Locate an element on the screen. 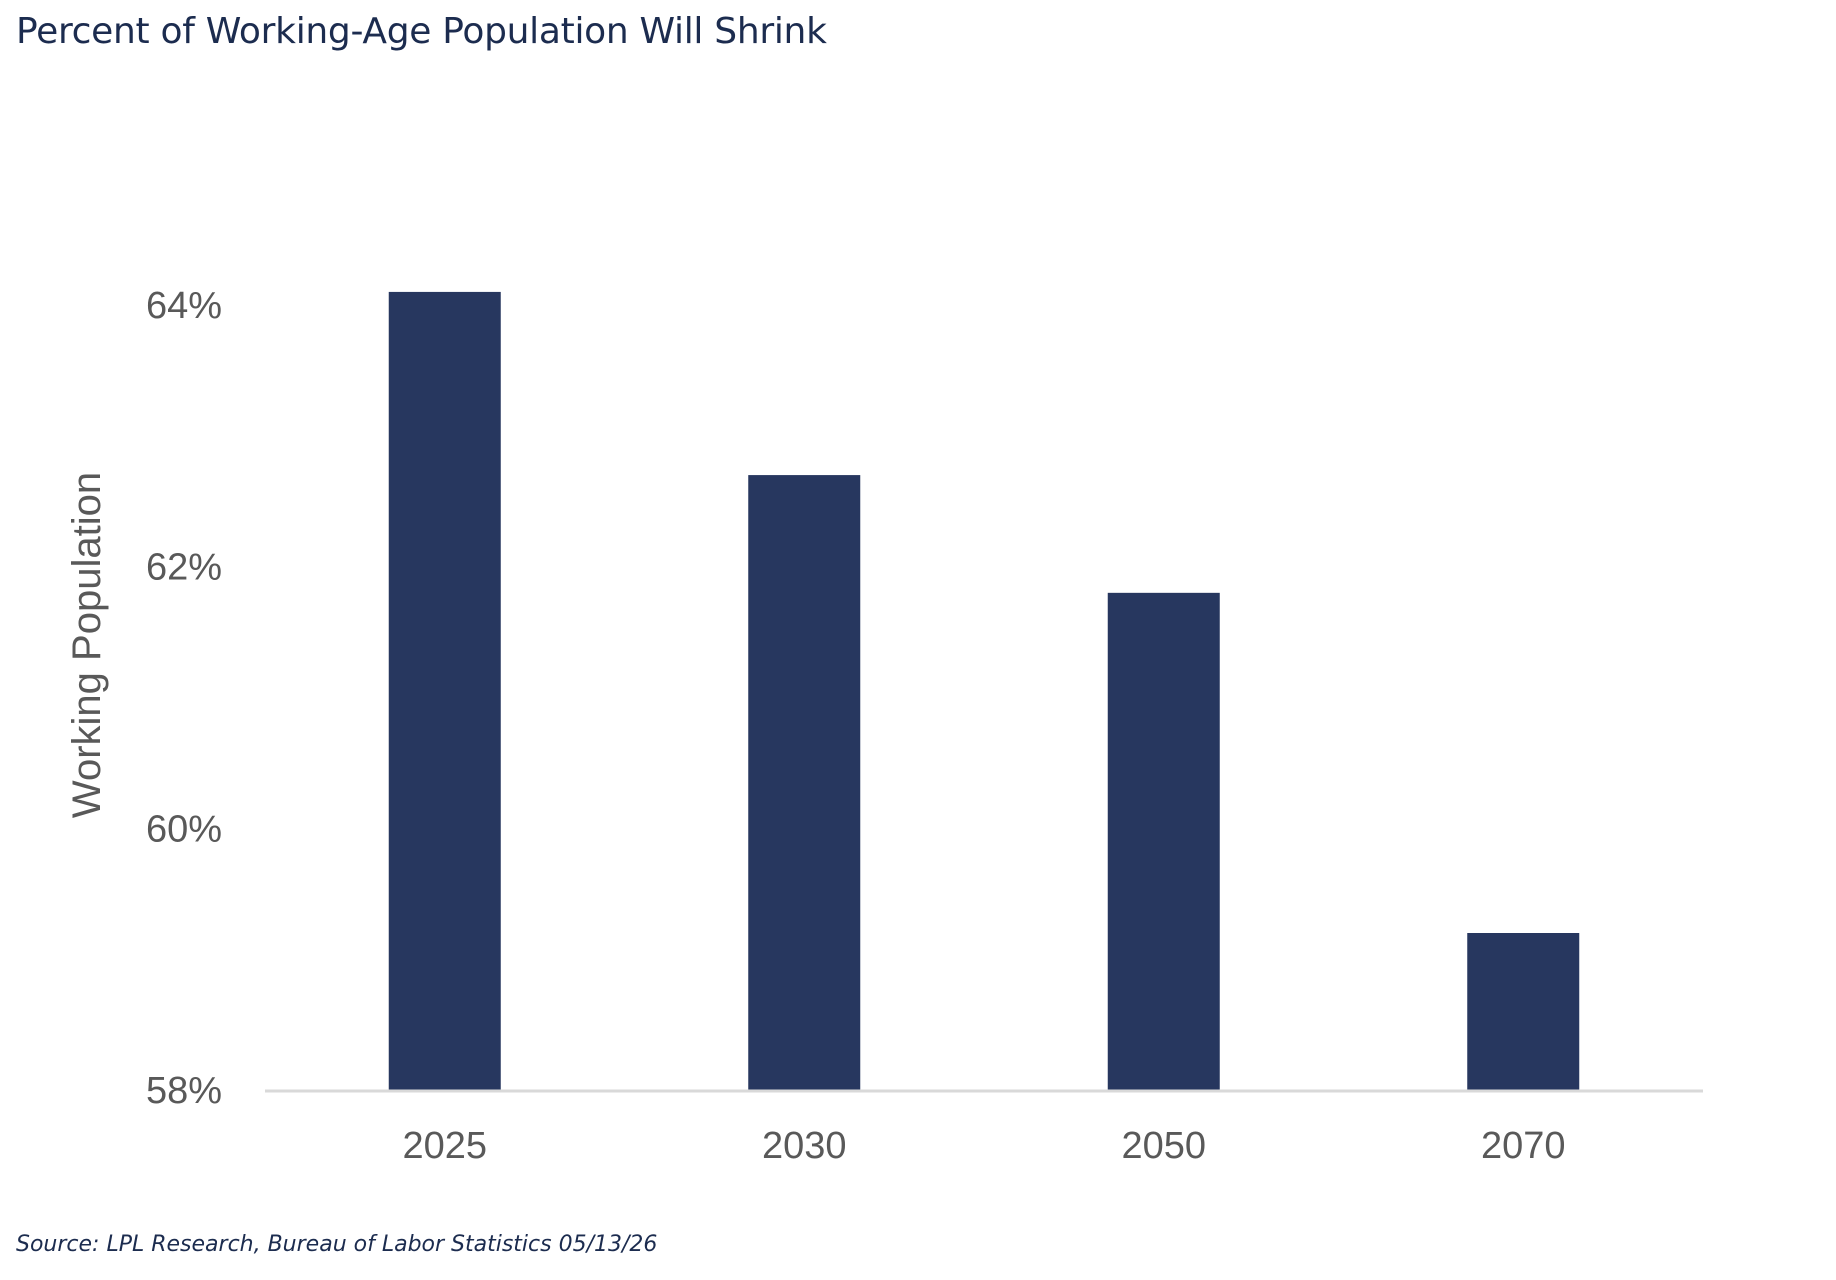 Image resolution: width=1836 pixels, height=1280 pixels. bar-2030 is located at coordinates (804, 782).